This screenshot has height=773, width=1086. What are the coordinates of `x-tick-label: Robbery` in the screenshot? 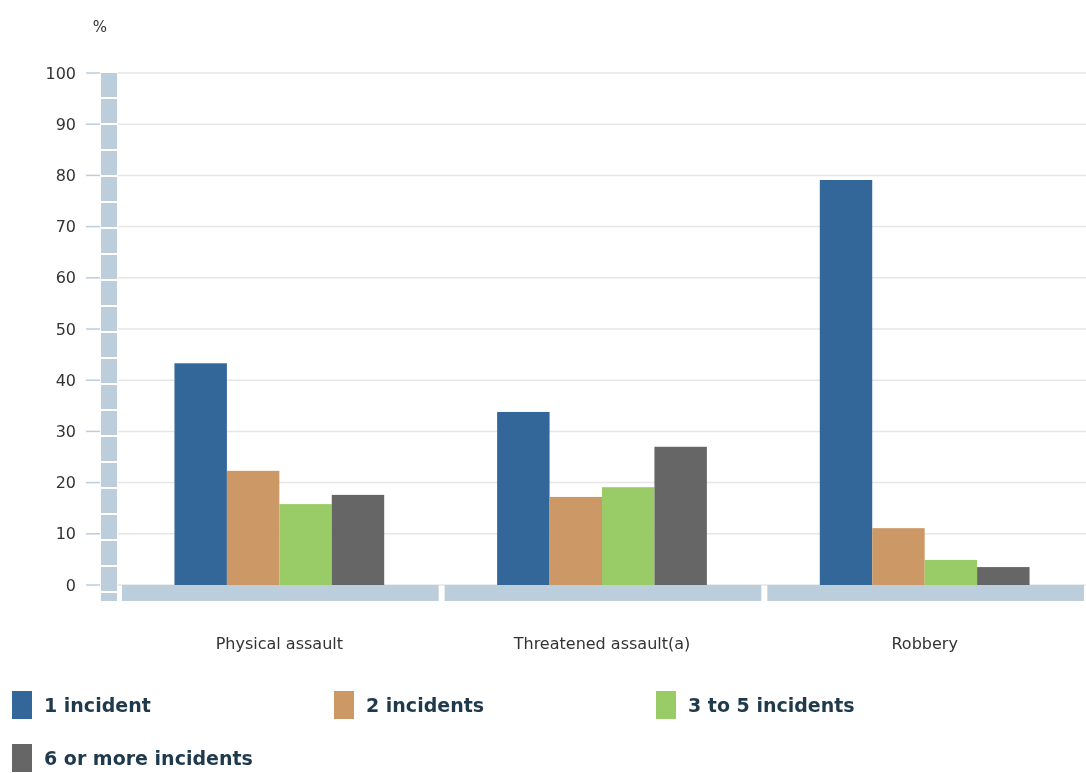 It's located at (924, 643).